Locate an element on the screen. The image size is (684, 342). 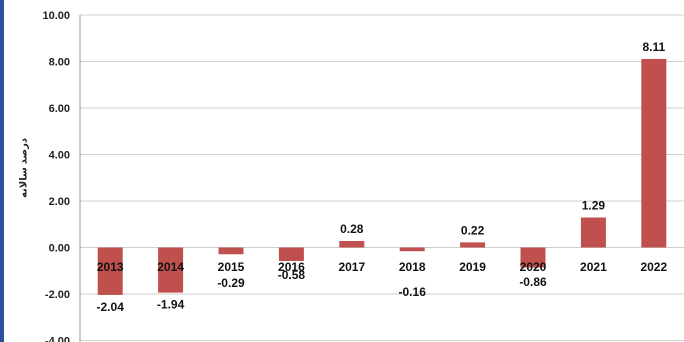
left-border is located at coordinates (2, 171).